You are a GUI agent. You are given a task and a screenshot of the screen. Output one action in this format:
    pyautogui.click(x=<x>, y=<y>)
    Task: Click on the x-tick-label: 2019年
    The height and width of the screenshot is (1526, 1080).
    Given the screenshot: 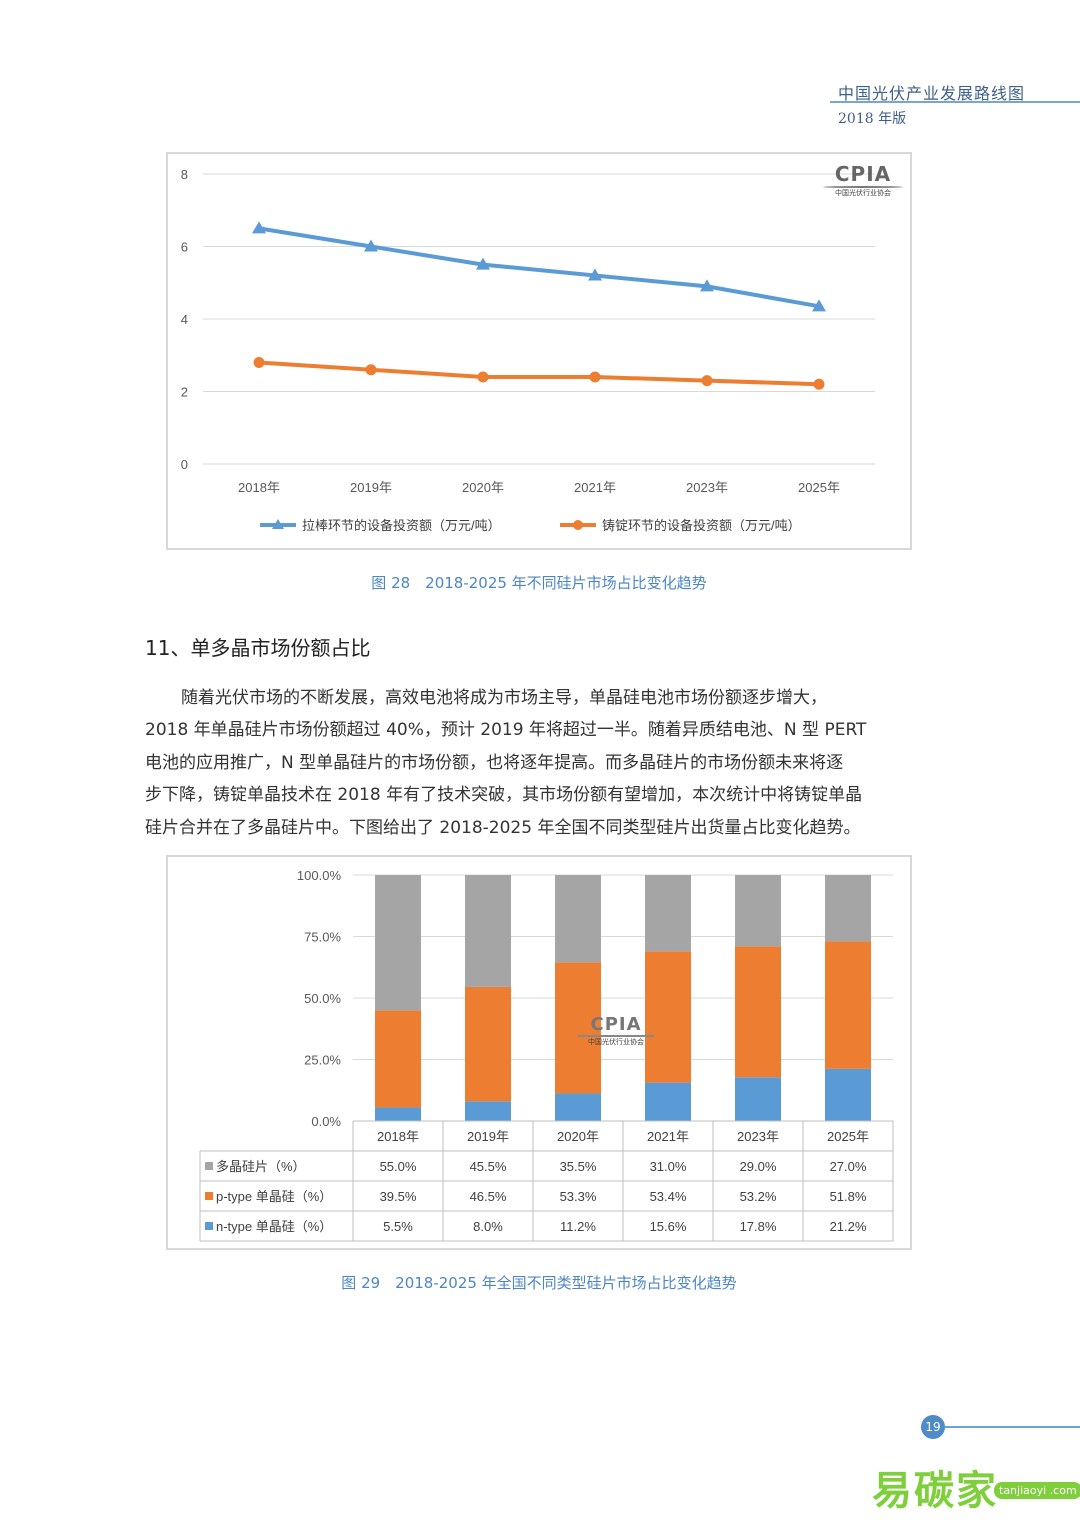 What is the action you would take?
    pyautogui.click(x=488, y=1136)
    